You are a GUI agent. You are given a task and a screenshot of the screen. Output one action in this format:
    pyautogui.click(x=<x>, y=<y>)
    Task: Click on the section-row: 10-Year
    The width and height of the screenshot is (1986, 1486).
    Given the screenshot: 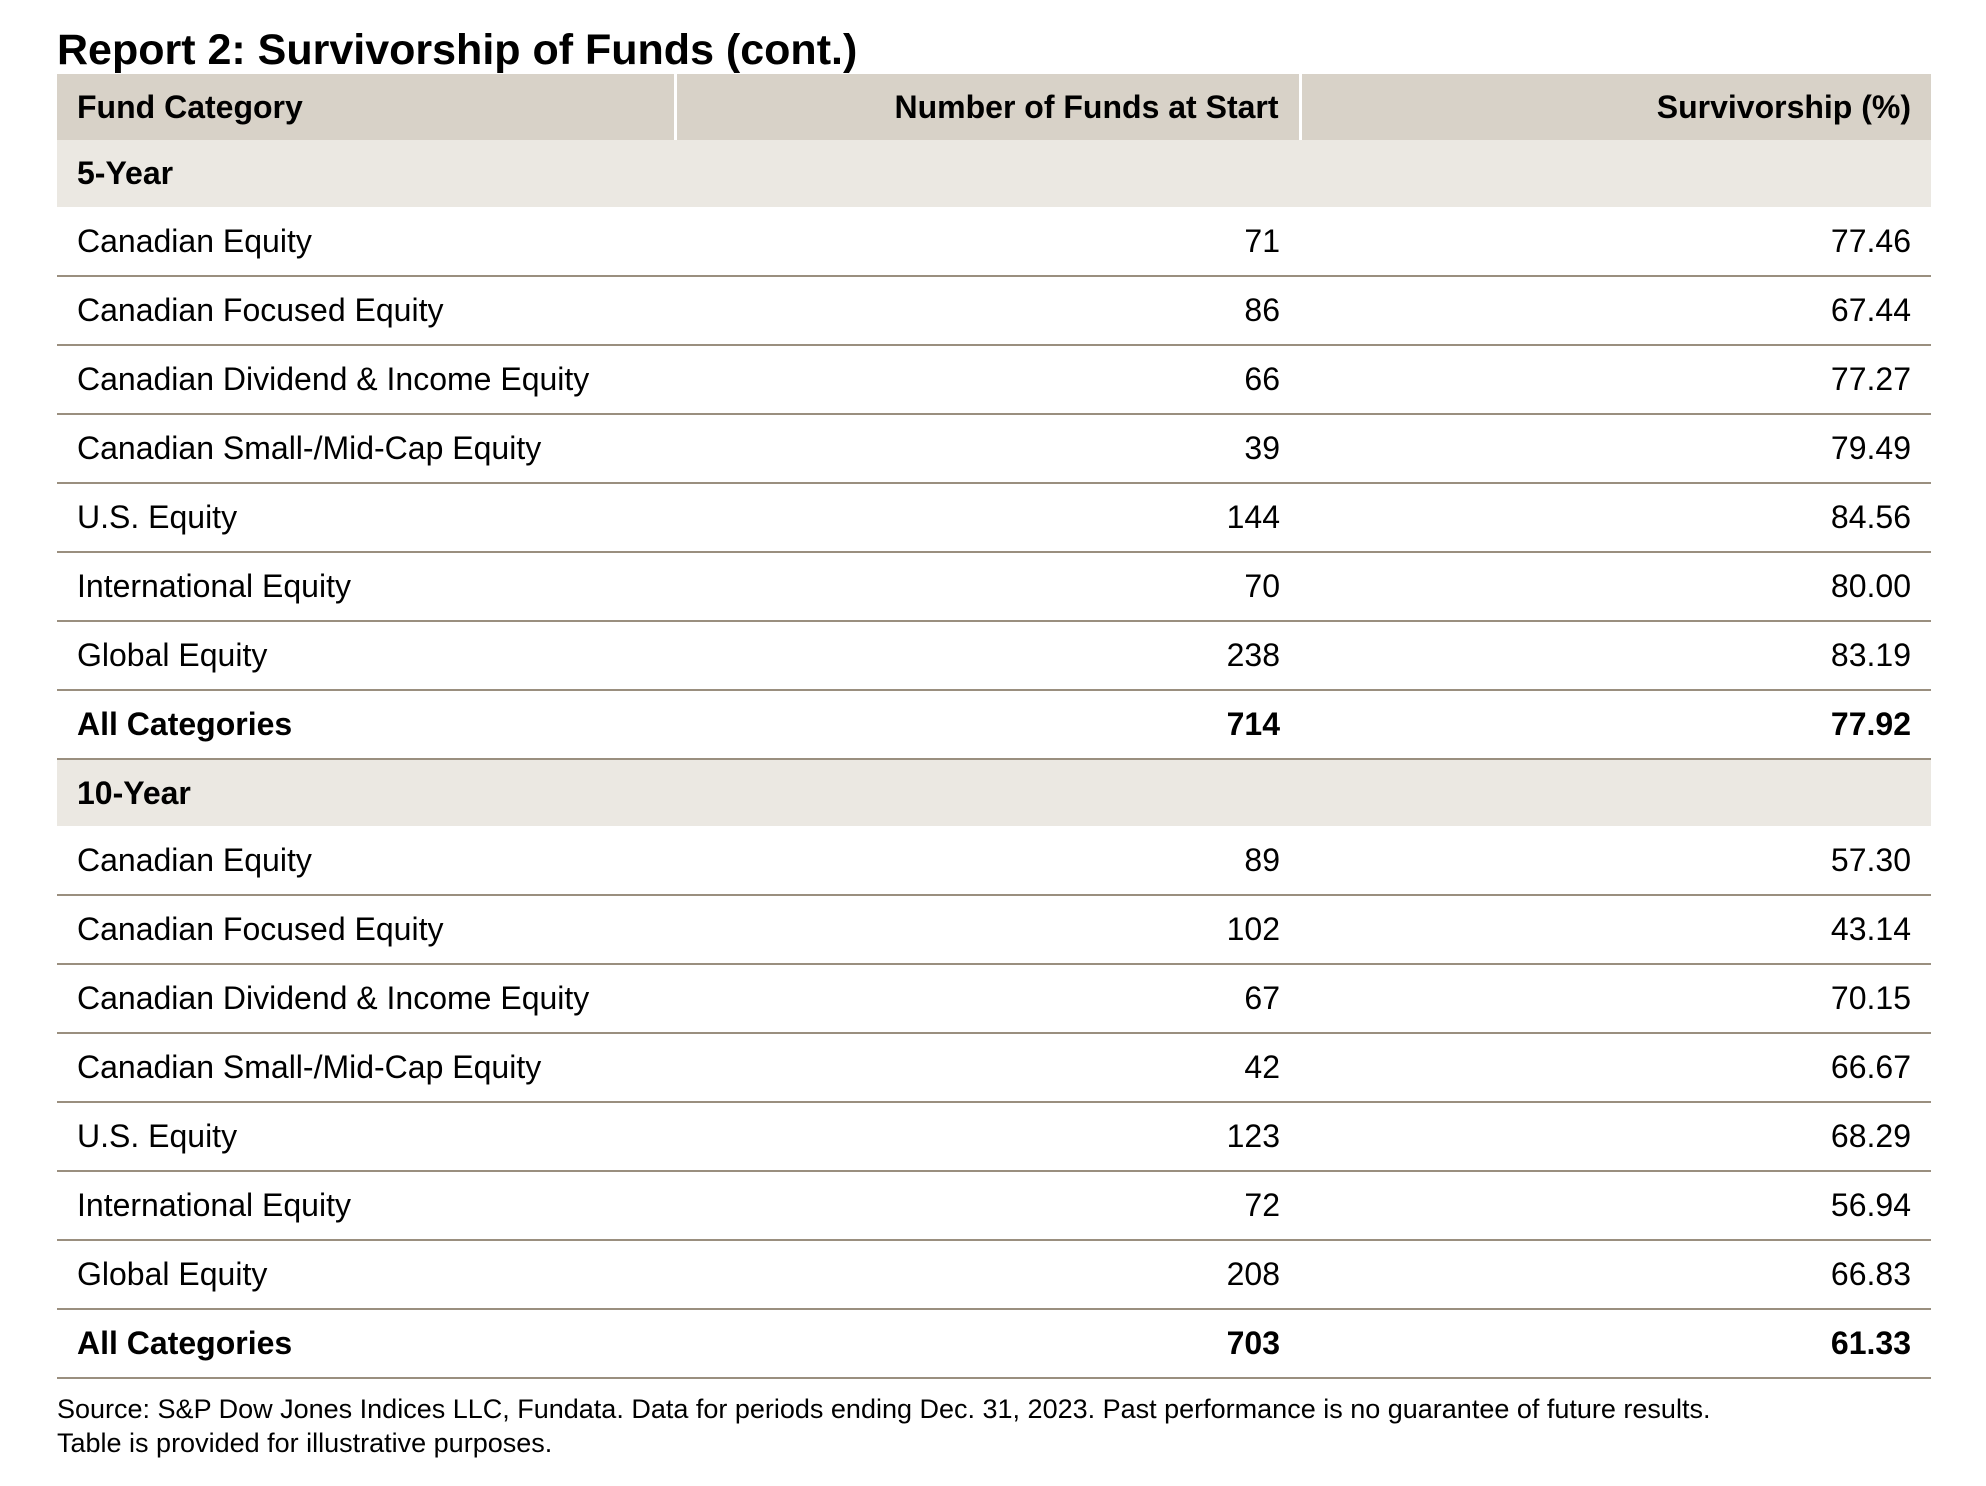 What is the action you would take?
    pyautogui.click(x=994, y=792)
    